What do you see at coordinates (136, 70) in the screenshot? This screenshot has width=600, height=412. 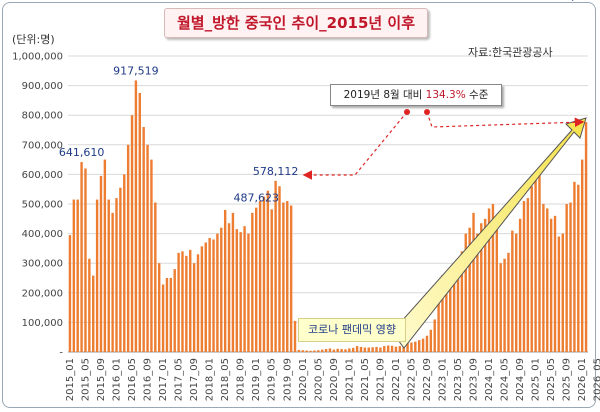 I see `data-label: 917,519` at bounding box center [136, 70].